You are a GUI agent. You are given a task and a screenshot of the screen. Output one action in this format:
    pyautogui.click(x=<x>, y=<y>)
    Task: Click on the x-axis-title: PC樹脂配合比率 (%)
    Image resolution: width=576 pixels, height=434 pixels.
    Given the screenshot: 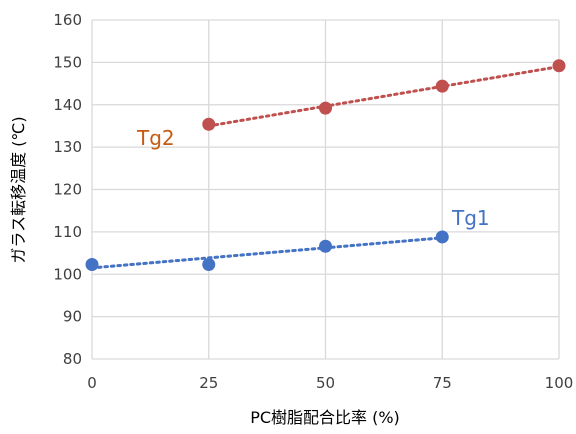 What is the action you would take?
    pyautogui.click(x=325, y=417)
    